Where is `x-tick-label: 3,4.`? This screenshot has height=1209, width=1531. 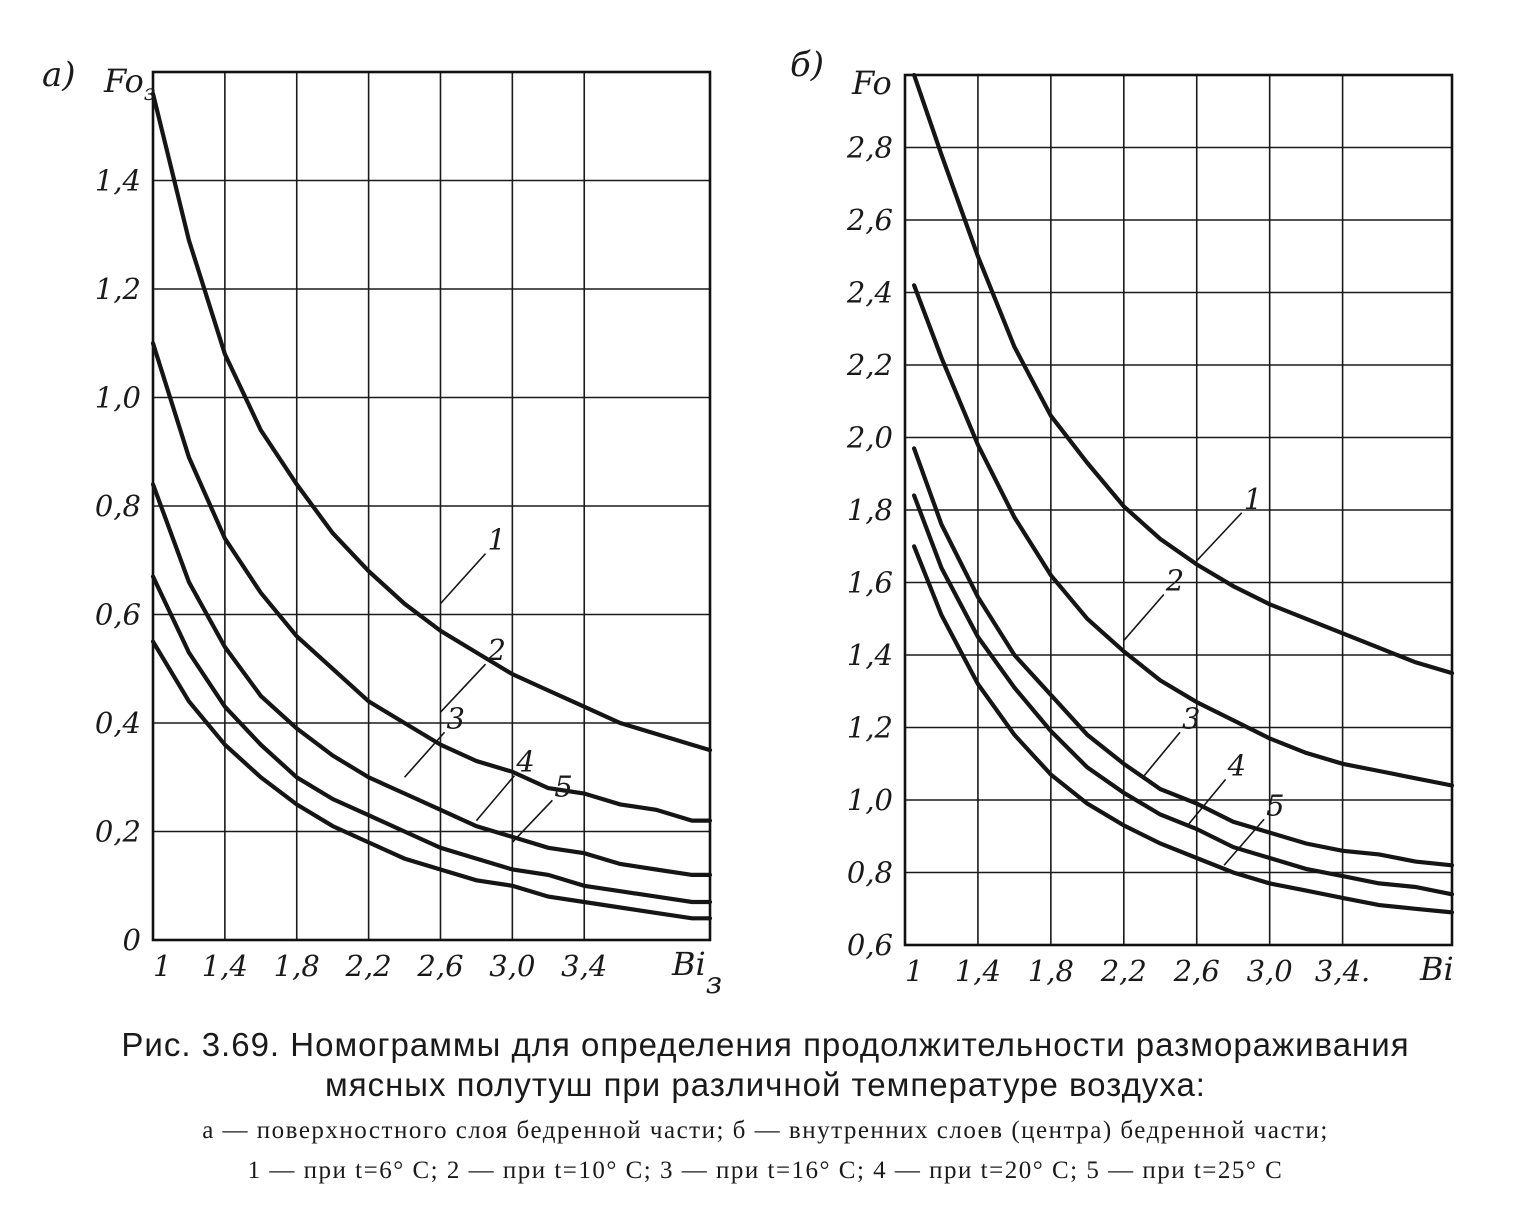
x-tick-label: 3,4. is located at coordinates (1342, 971).